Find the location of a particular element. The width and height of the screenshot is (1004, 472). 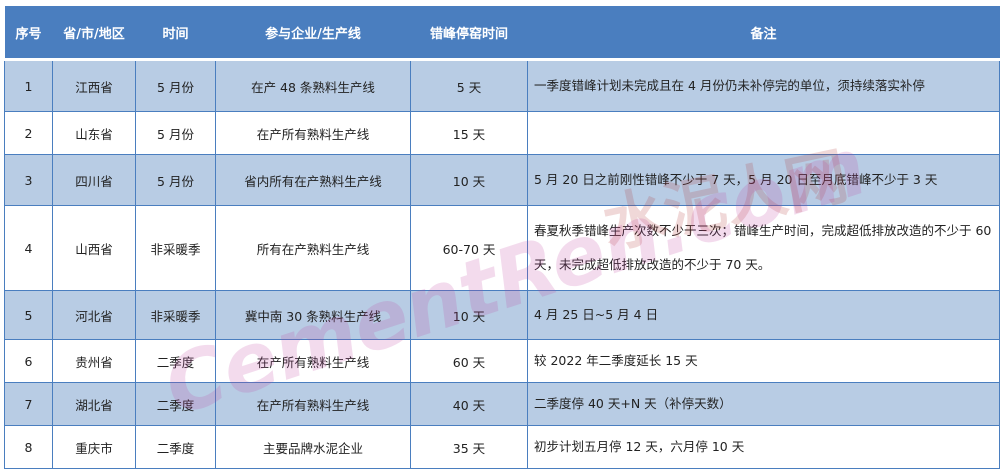

cell-enterprises: 省内所有在产熟料生产线 is located at coordinates (313, 180).